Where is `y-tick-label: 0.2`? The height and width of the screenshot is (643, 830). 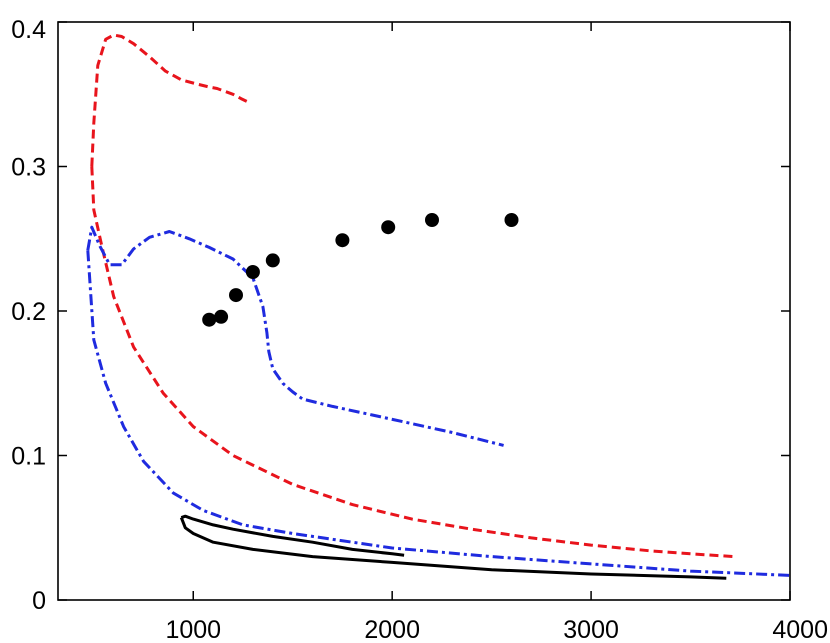 y-tick-label: 0.2 is located at coordinates (28, 312).